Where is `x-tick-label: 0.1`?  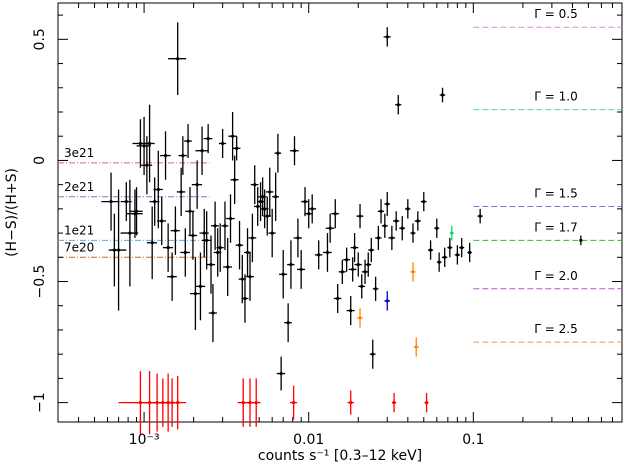
x-tick-label: 0.1 is located at coordinates (473, 440).